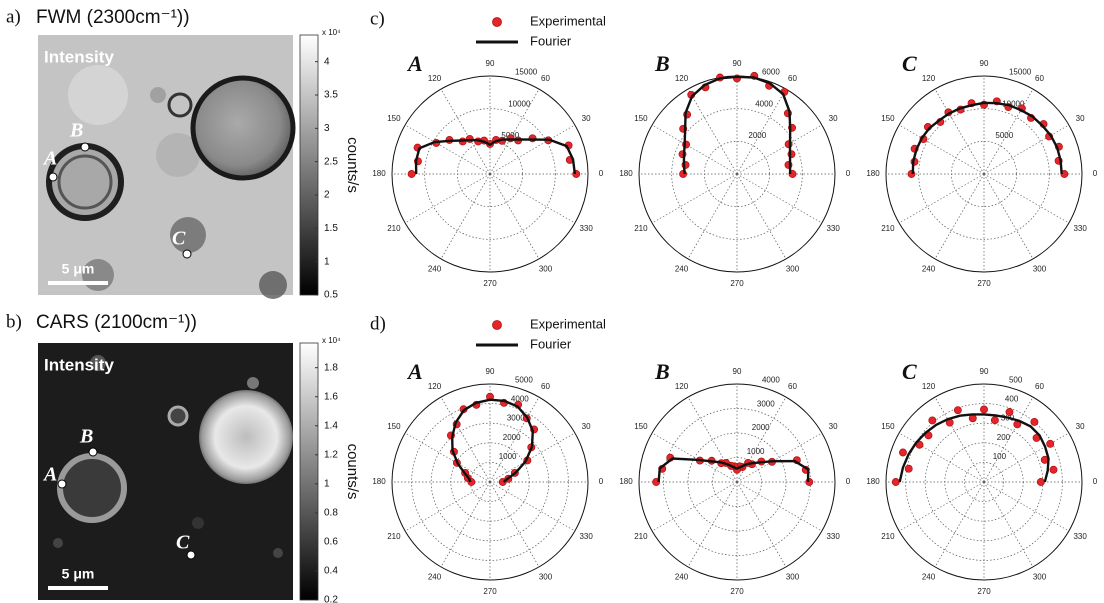 This screenshot has height=603, width=1104. Describe the element at coordinates (331, 396) in the screenshot. I see `colorbar-tick-label: 1.6` at that location.